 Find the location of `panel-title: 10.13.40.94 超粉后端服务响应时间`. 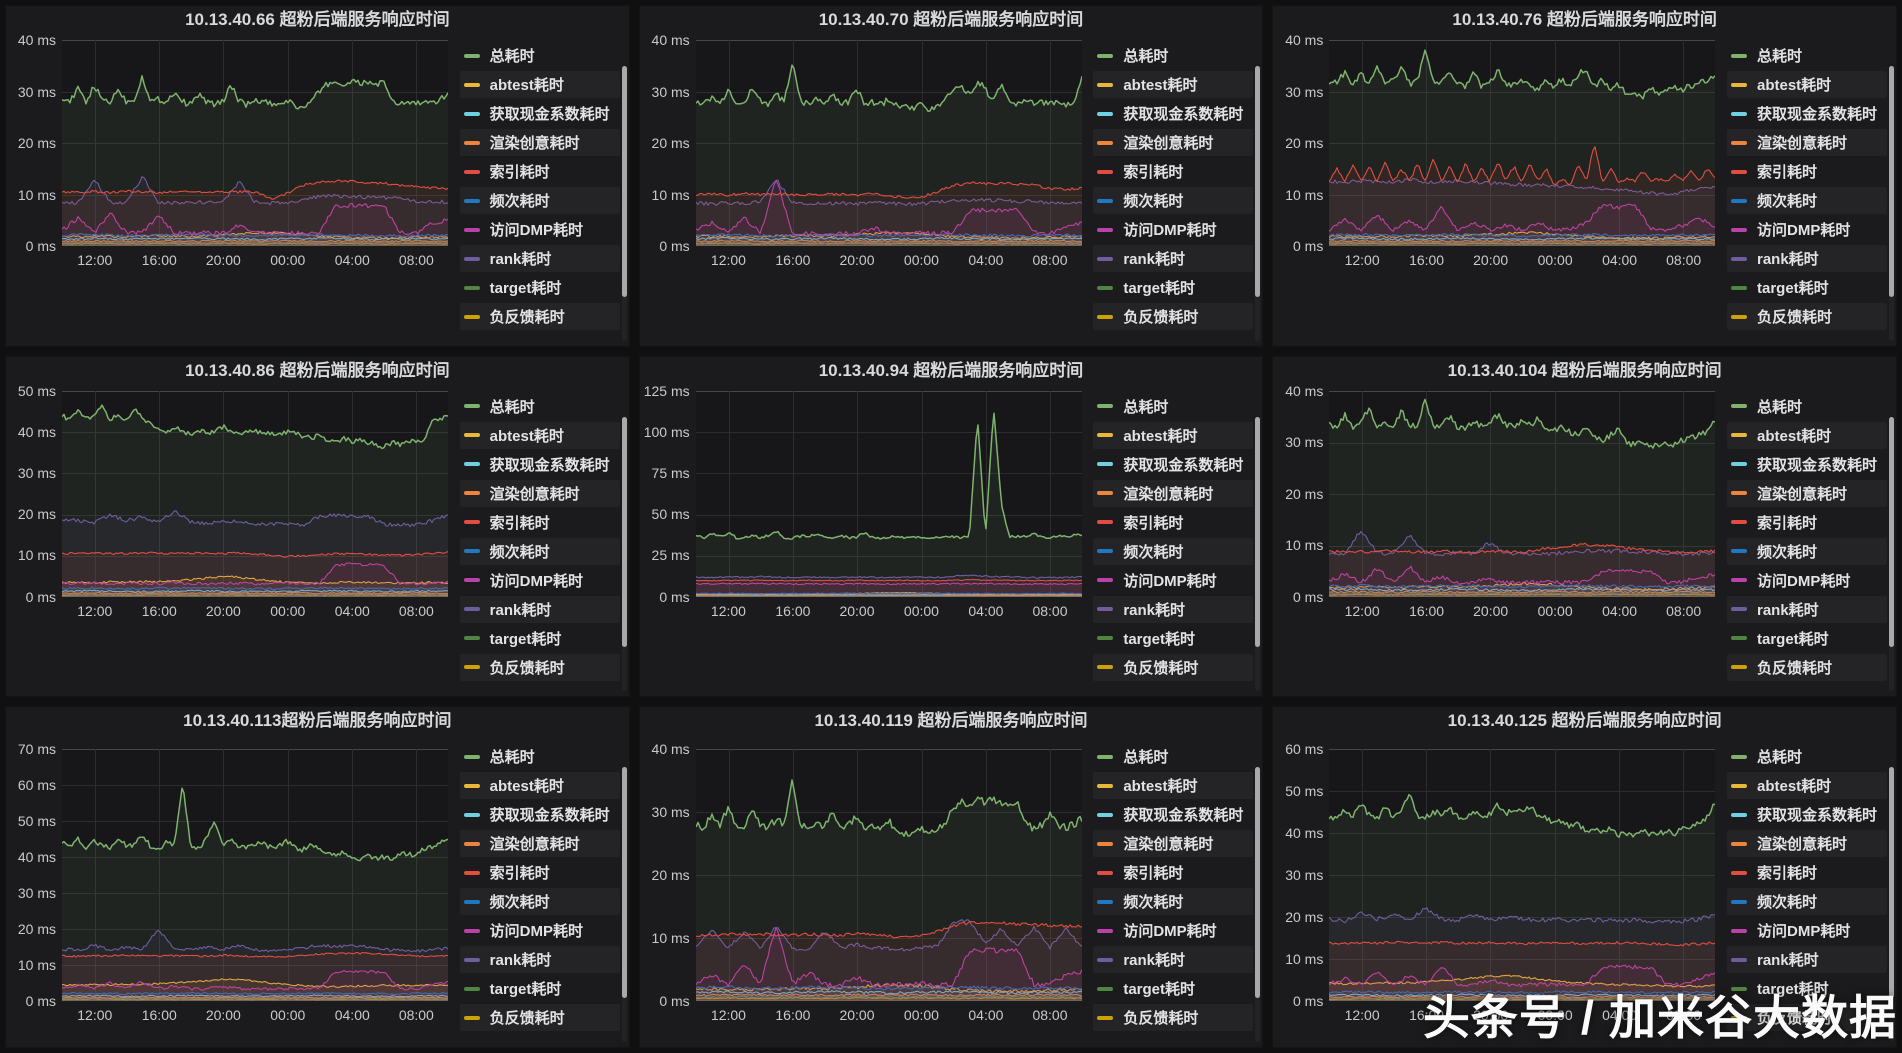

panel-title: 10.13.40.94 超粉后端服务响应时间 is located at coordinates (951, 370).